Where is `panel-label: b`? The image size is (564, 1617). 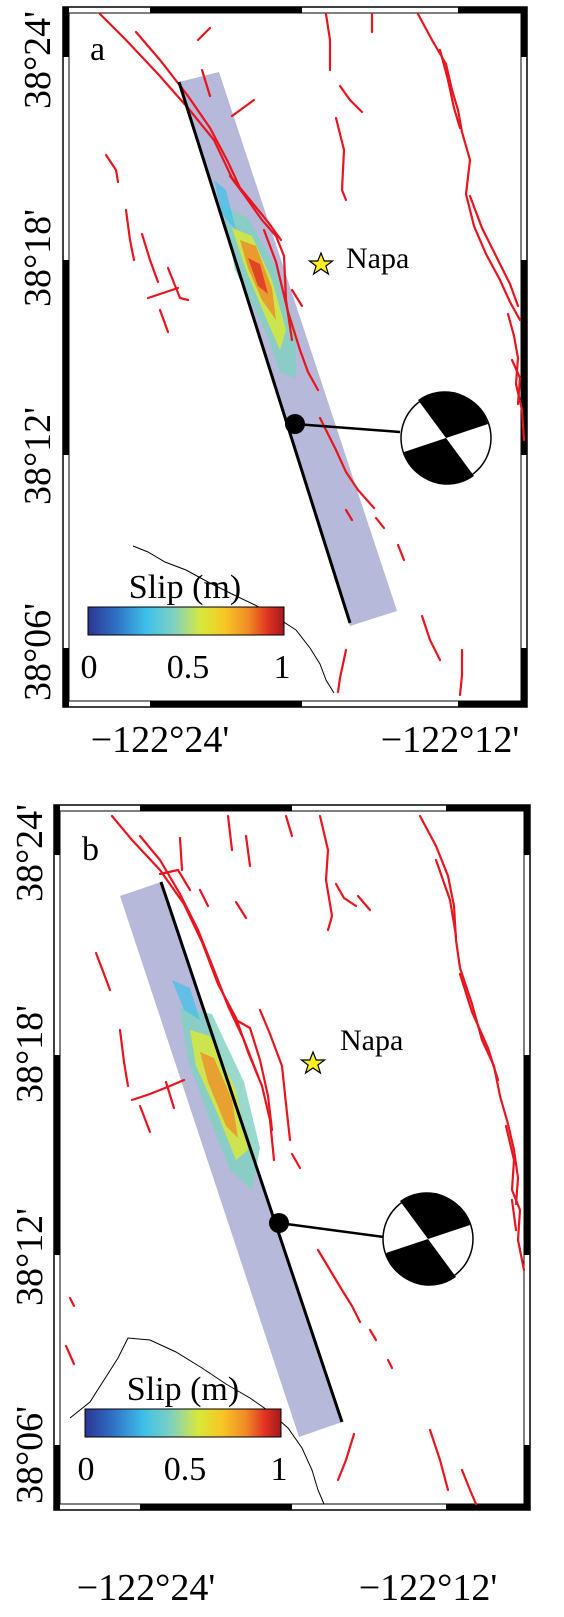
panel-label: b is located at coordinates (90, 849).